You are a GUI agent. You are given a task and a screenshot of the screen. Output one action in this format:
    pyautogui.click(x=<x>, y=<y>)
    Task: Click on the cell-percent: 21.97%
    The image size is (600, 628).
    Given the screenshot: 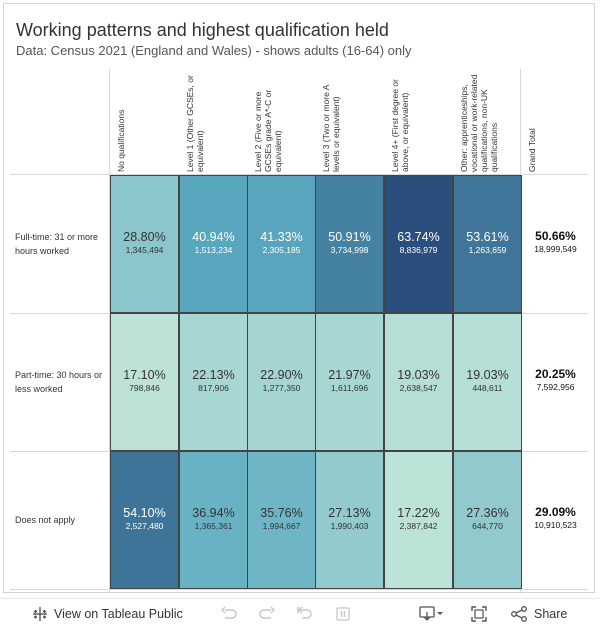 What is the action you would take?
    pyautogui.click(x=349, y=375)
    